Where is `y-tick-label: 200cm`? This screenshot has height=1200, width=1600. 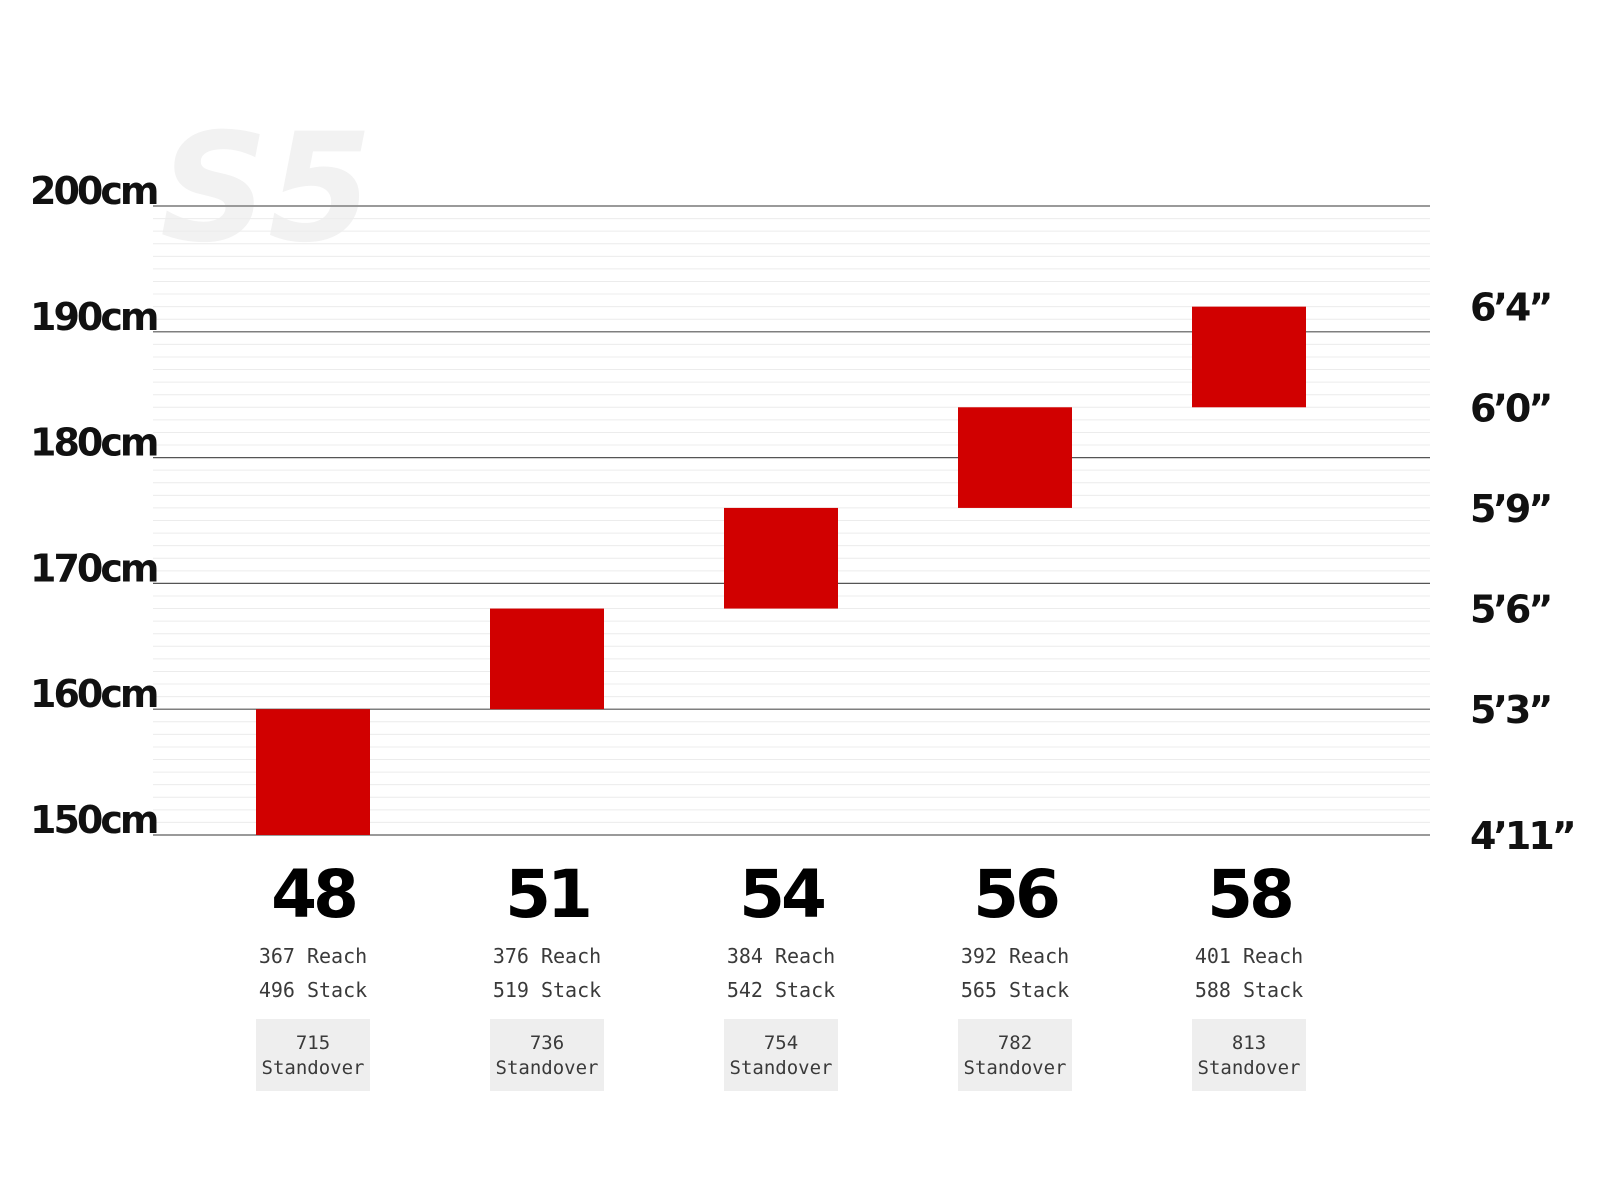
y-tick-label: 200cm is located at coordinates (93, 191).